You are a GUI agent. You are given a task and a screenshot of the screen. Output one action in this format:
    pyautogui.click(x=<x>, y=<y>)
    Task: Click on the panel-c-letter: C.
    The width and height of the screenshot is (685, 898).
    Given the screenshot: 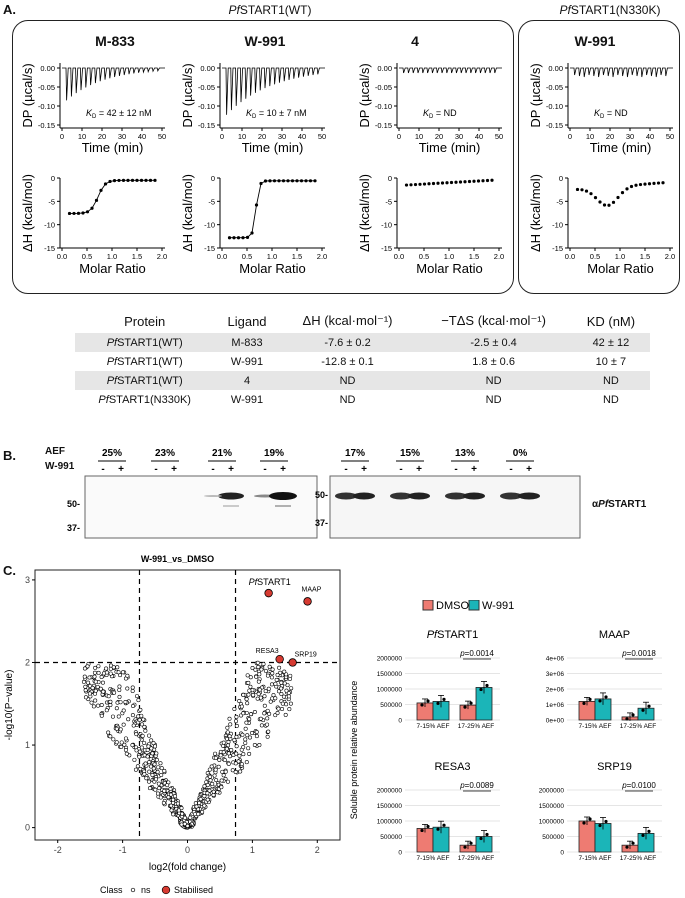 What is the action you would take?
    pyautogui.click(x=9, y=570)
    